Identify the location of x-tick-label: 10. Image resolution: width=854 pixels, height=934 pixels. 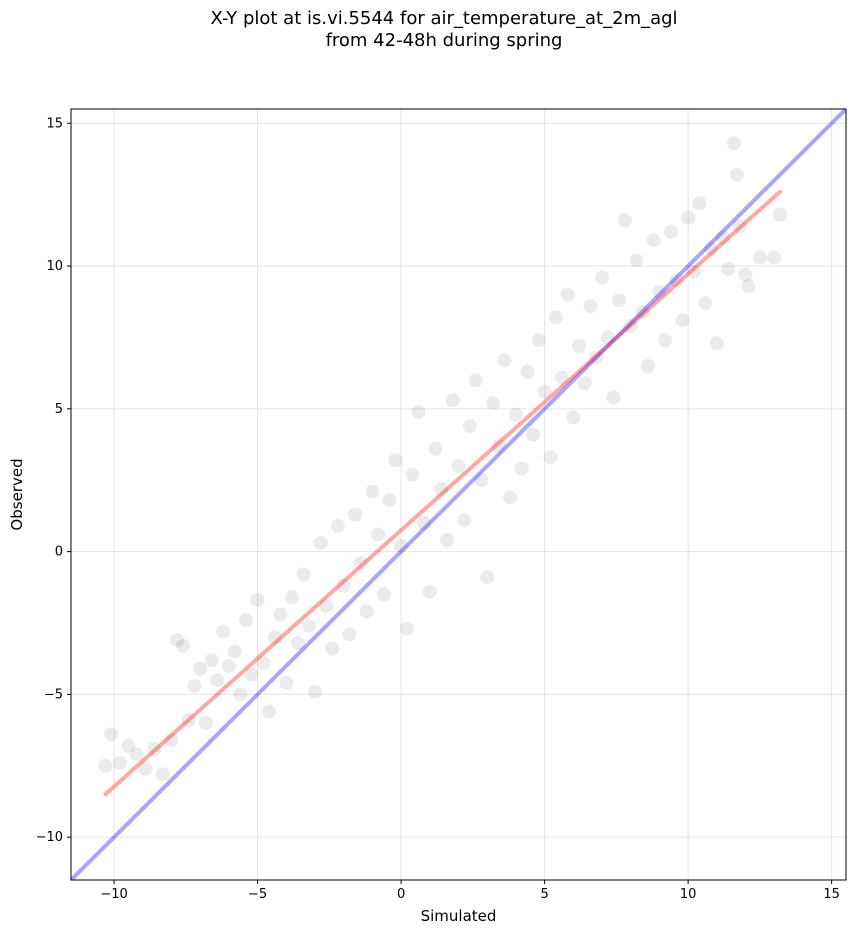
(688, 894).